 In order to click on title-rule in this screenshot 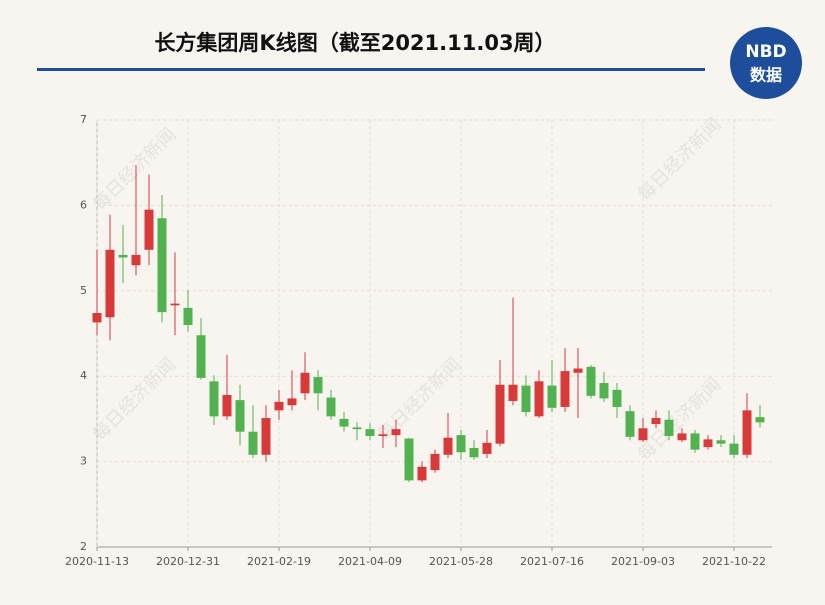, I will do `click(371, 69)`.